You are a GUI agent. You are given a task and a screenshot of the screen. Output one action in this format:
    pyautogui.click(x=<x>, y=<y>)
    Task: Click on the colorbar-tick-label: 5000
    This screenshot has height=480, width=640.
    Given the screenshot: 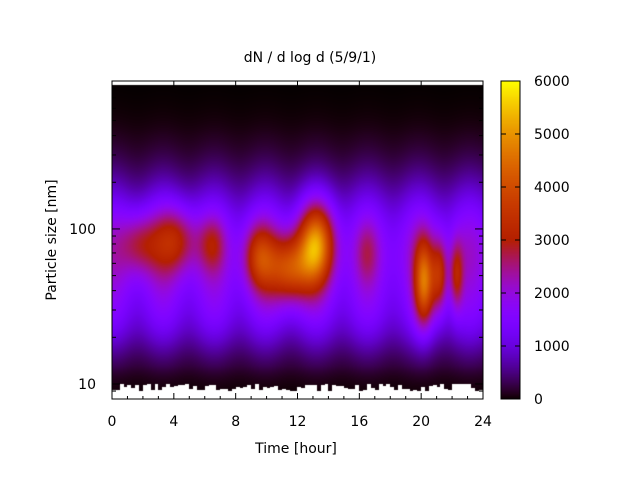 What is the action you would take?
    pyautogui.click(x=552, y=135)
    